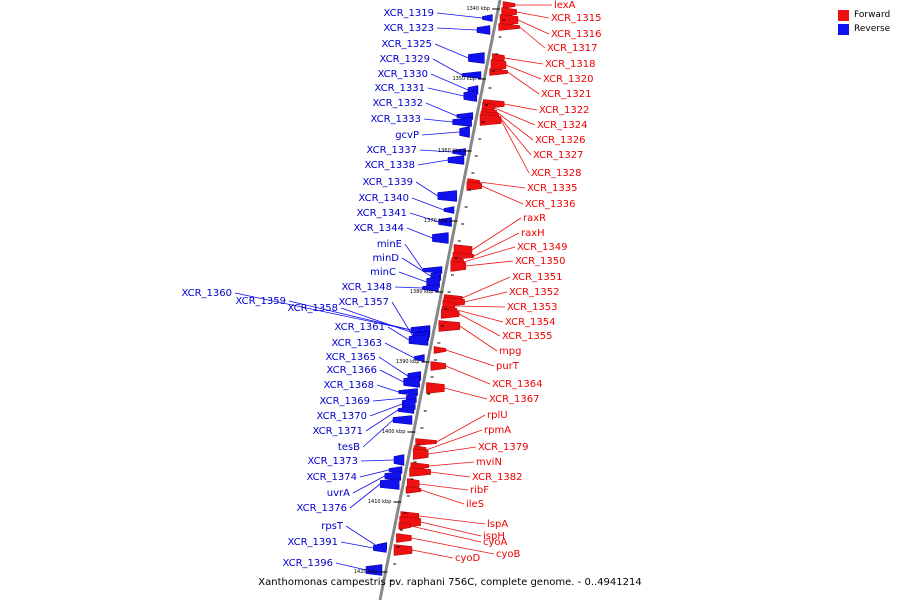 The height and width of the screenshot is (600, 900). Describe the element at coordinates (497, 415) in the screenshot. I see `forward-gene-label: rplU` at that location.